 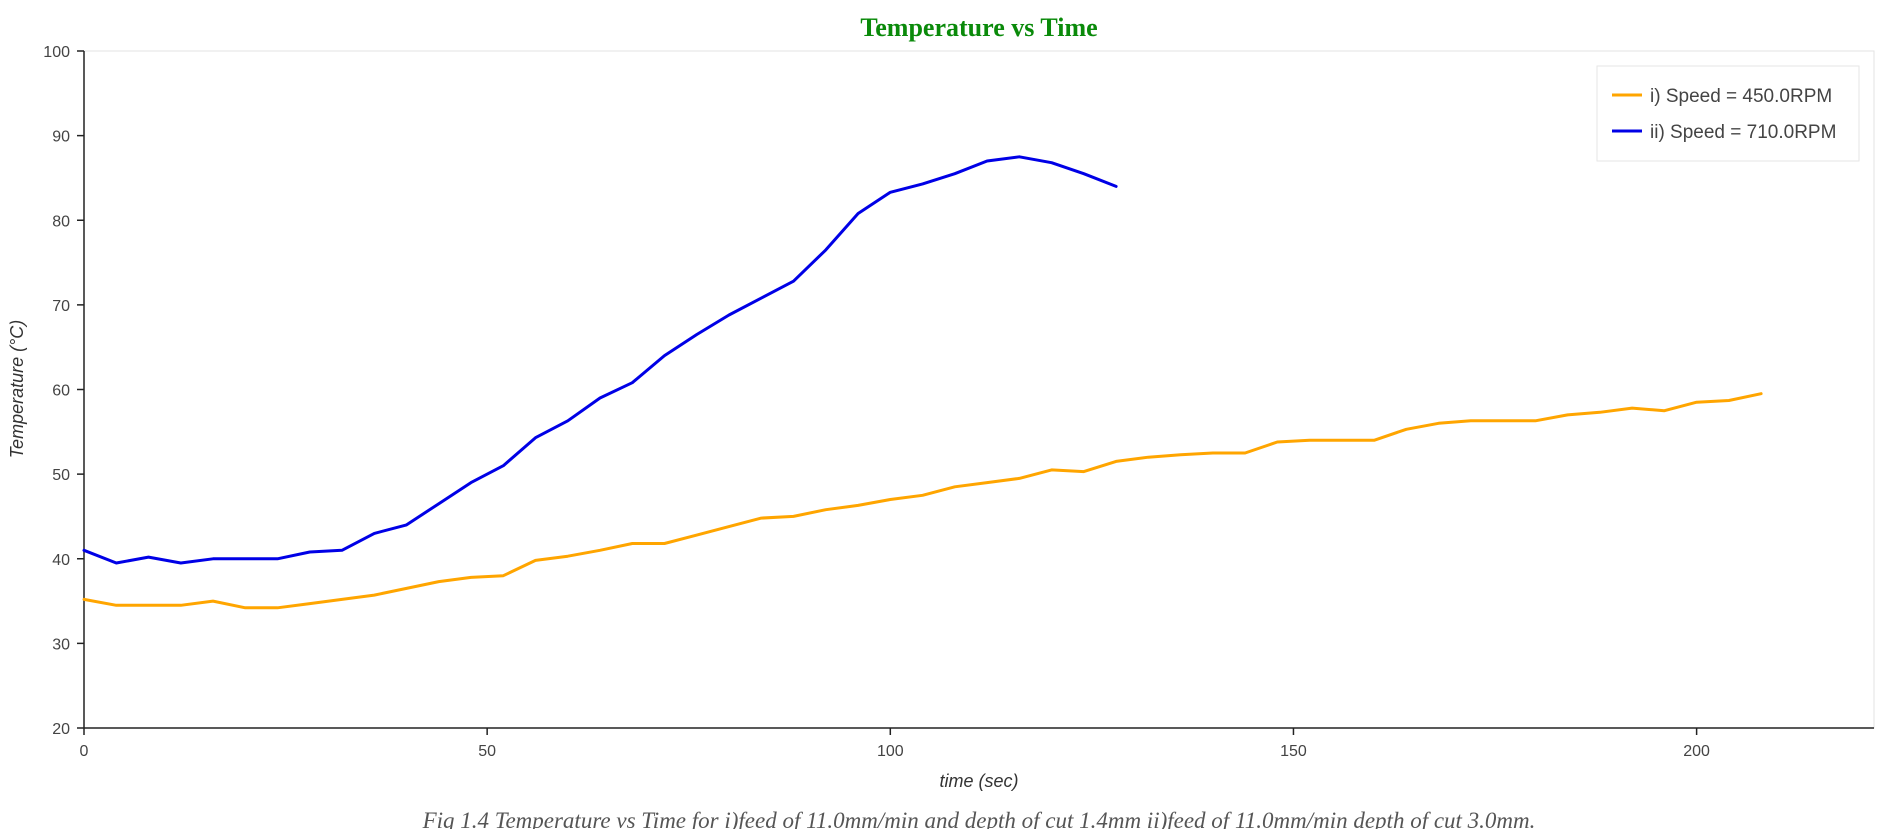 I want to click on legend-label-speed-710: ii) Speed = 710.0RPM, so click(x=1743, y=132).